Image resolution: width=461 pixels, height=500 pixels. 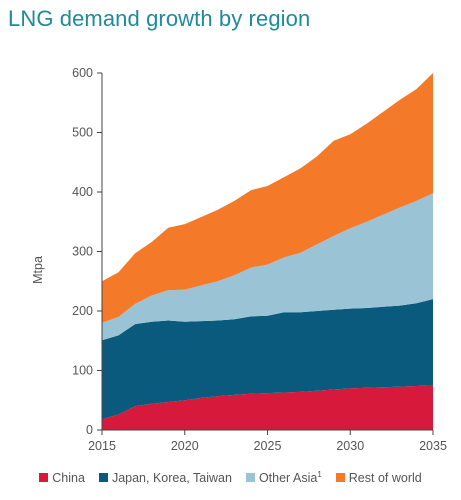 I want to click on y-tick-label: 100, so click(x=82, y=371).